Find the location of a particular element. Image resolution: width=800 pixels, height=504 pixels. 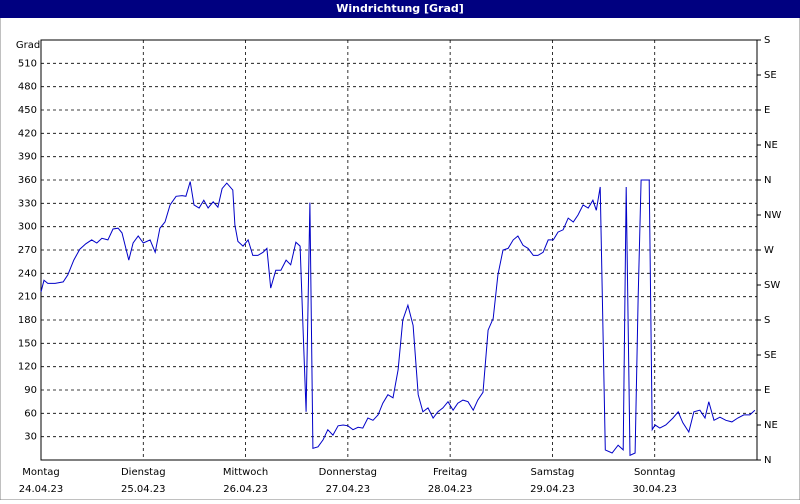

y-tick-label: 360 is located at coordinates (27, 180).